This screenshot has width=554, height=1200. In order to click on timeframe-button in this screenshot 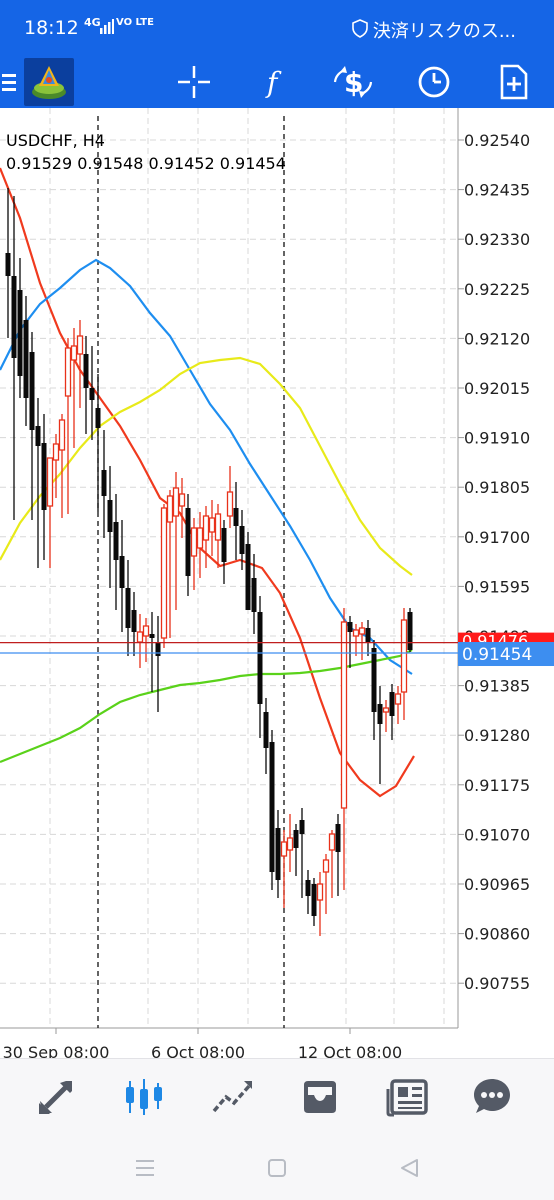, I will do `click(434, 82)`.